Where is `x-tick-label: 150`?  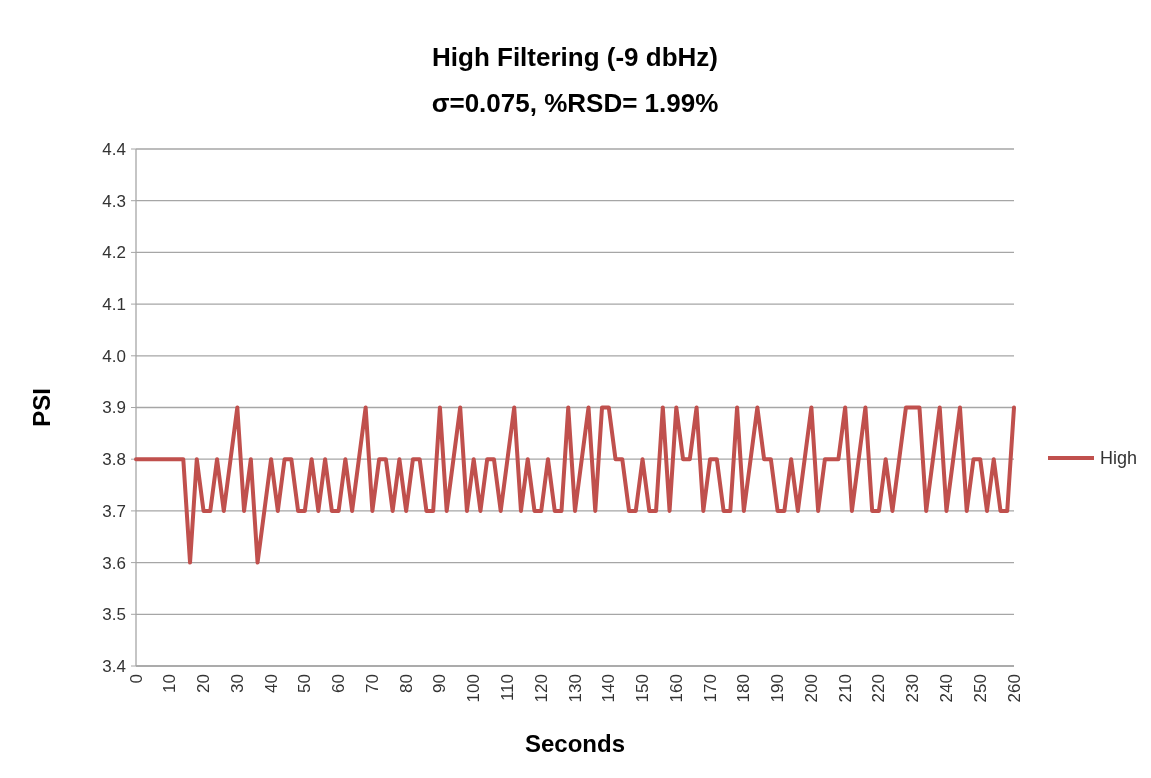
x-tick-label: 150 is located at coordinates (643, 688).